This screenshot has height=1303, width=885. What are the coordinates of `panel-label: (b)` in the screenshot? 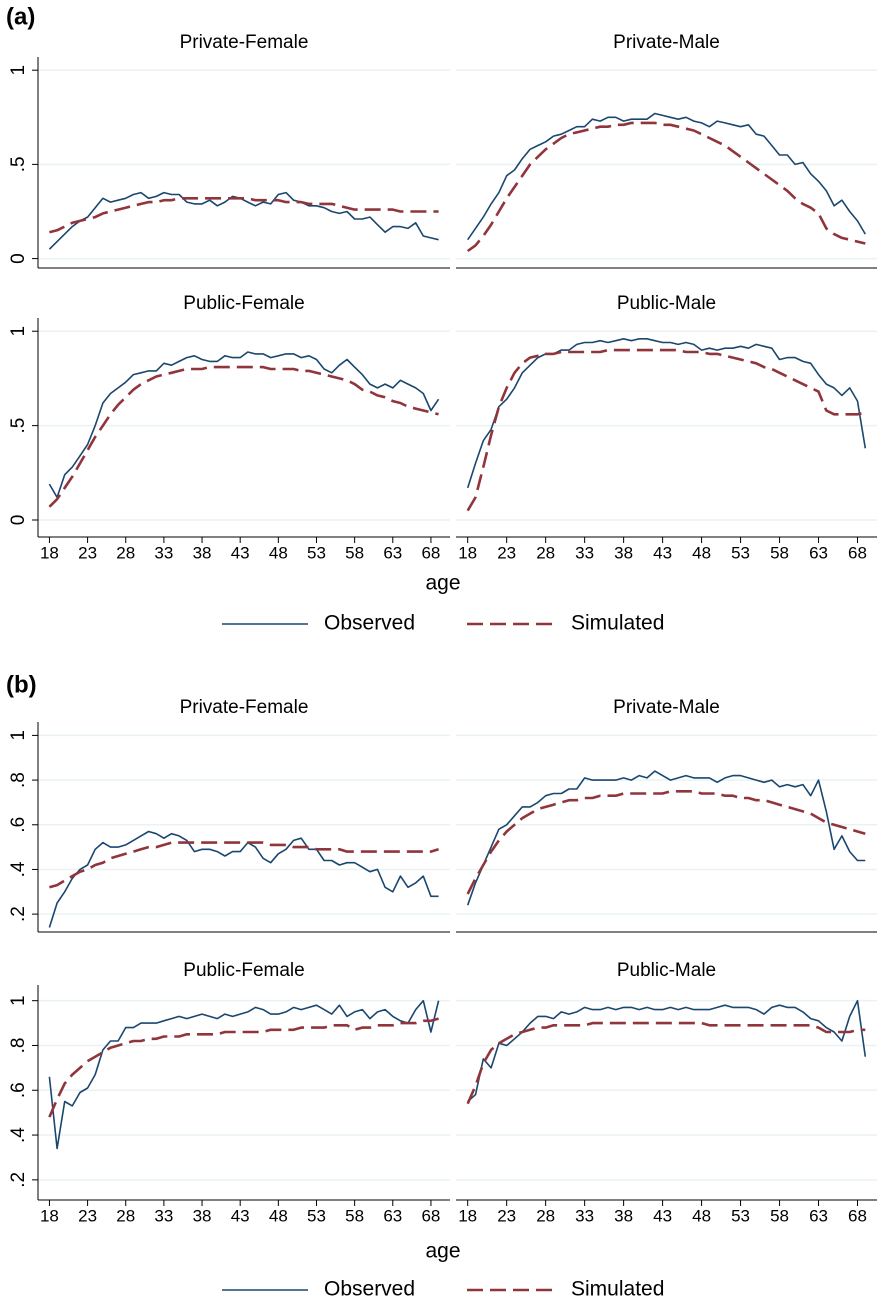 It's located at (21, 684).